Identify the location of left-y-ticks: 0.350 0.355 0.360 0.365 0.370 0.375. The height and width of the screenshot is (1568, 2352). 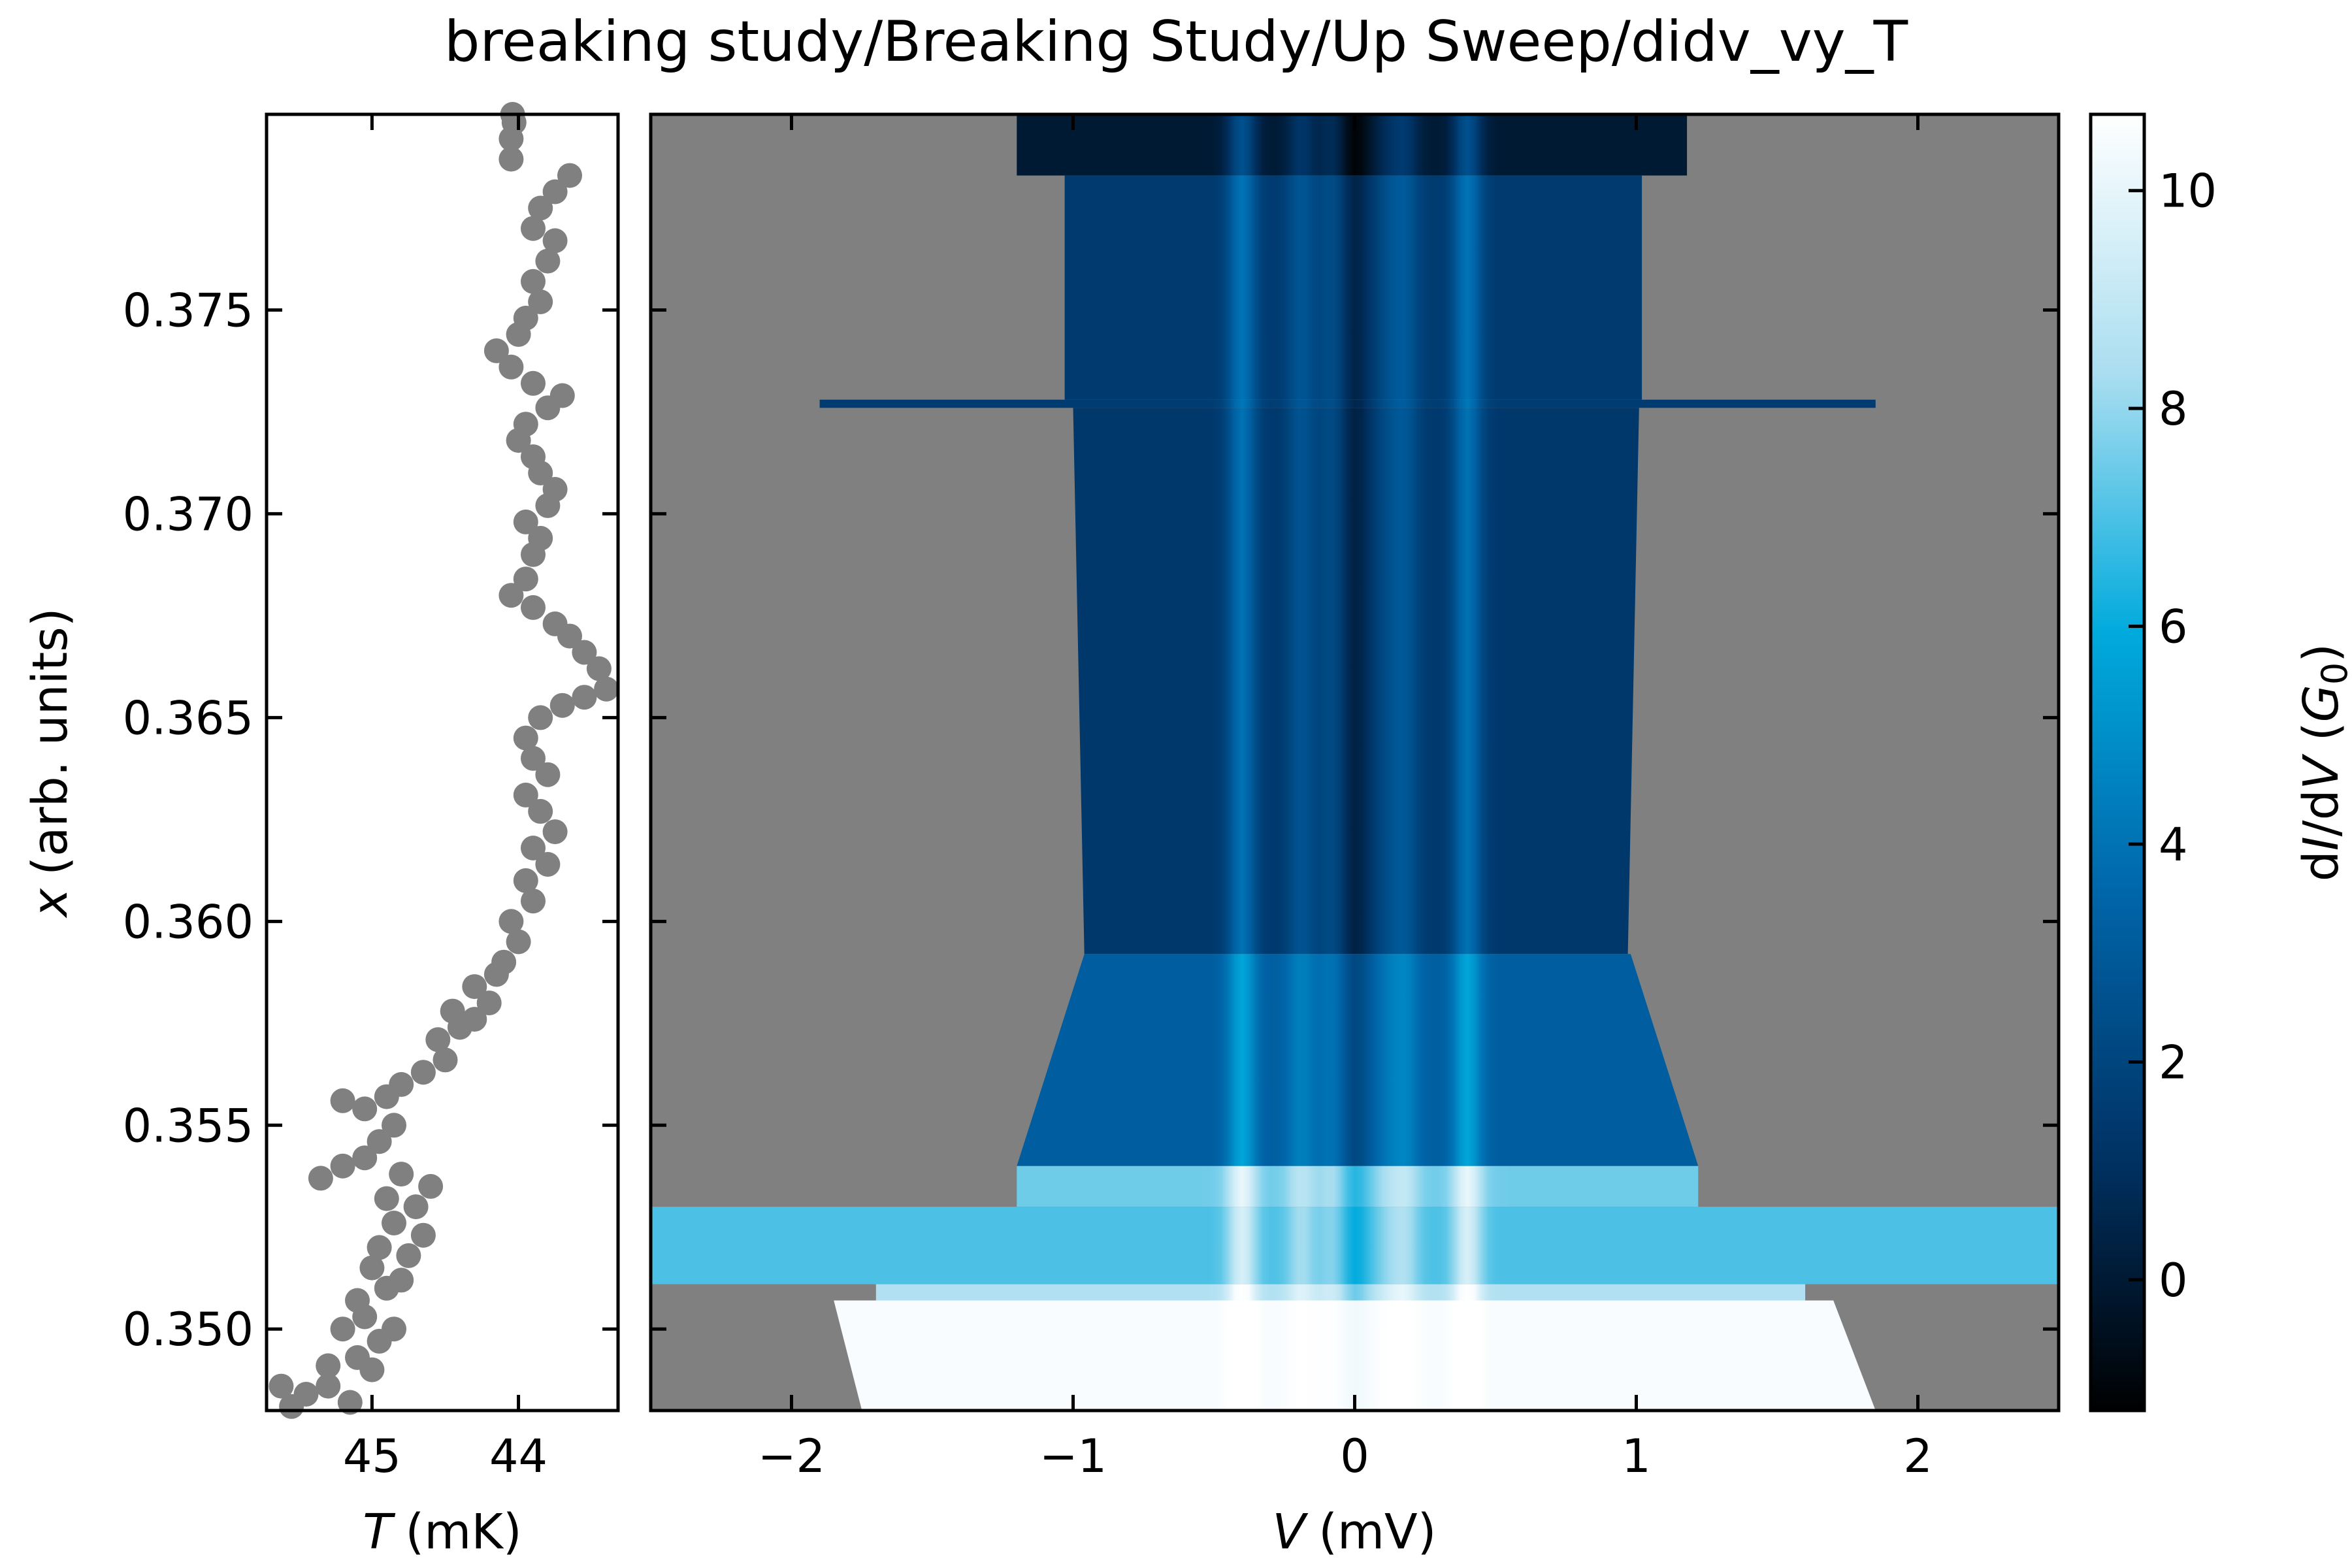
(370, 820).